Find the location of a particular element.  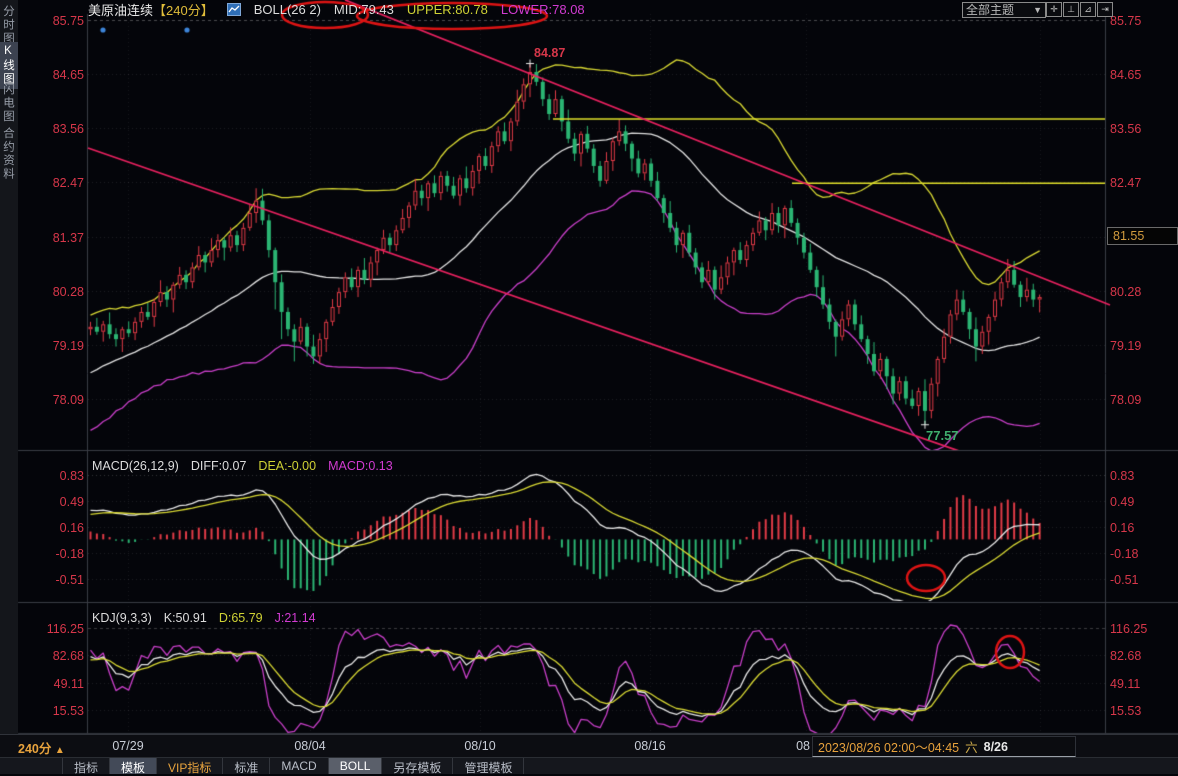

tab-save-template: 另存模板 is located at coordinates (418, 766).